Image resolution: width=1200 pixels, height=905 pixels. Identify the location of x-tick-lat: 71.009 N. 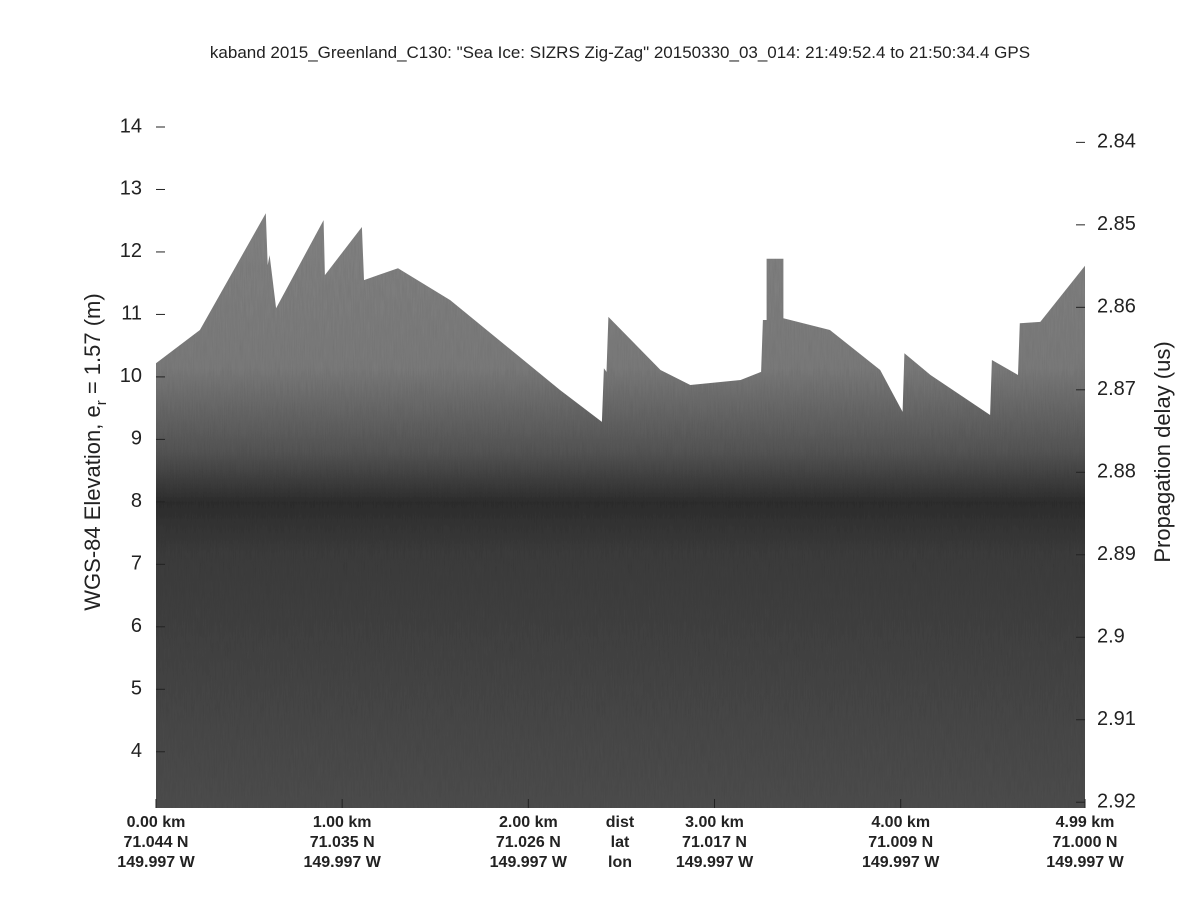
(900, 842).